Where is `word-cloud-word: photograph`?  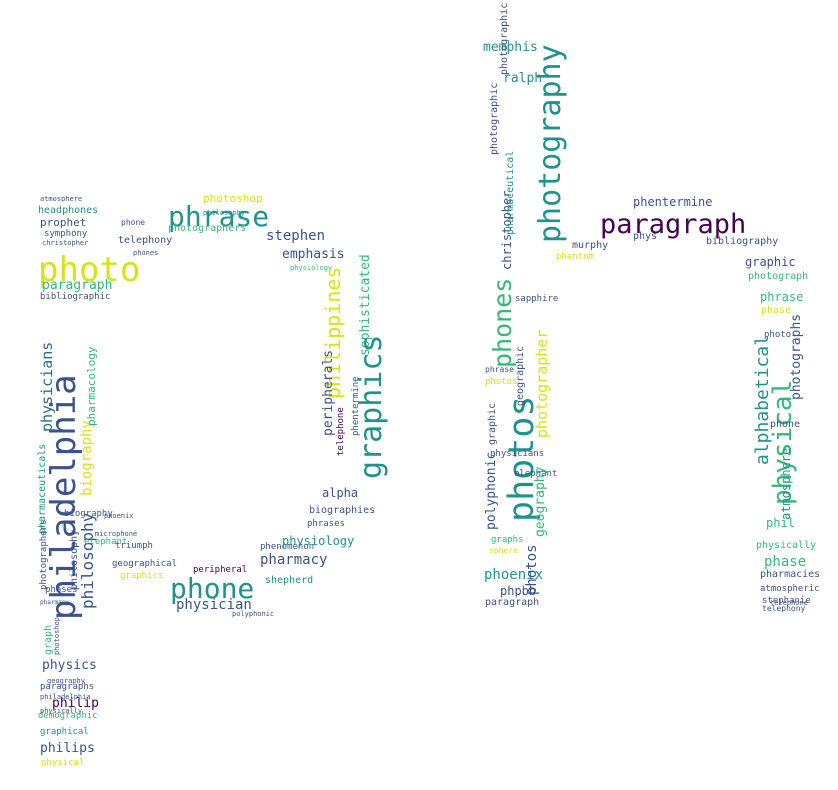
word-cloud-word: photograph is located at coordinates (778, 276).